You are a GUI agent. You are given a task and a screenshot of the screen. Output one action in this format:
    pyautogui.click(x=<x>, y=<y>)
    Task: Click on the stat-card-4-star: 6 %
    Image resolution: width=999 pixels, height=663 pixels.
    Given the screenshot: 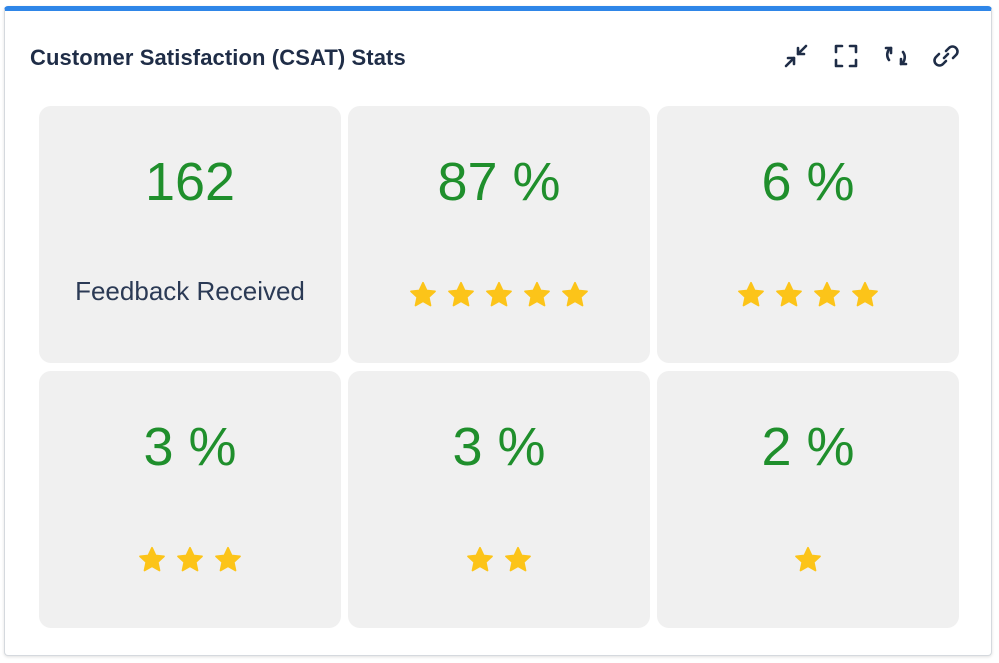 What is the action you would take?
    pyautogui.click(x=808, y=234)
    